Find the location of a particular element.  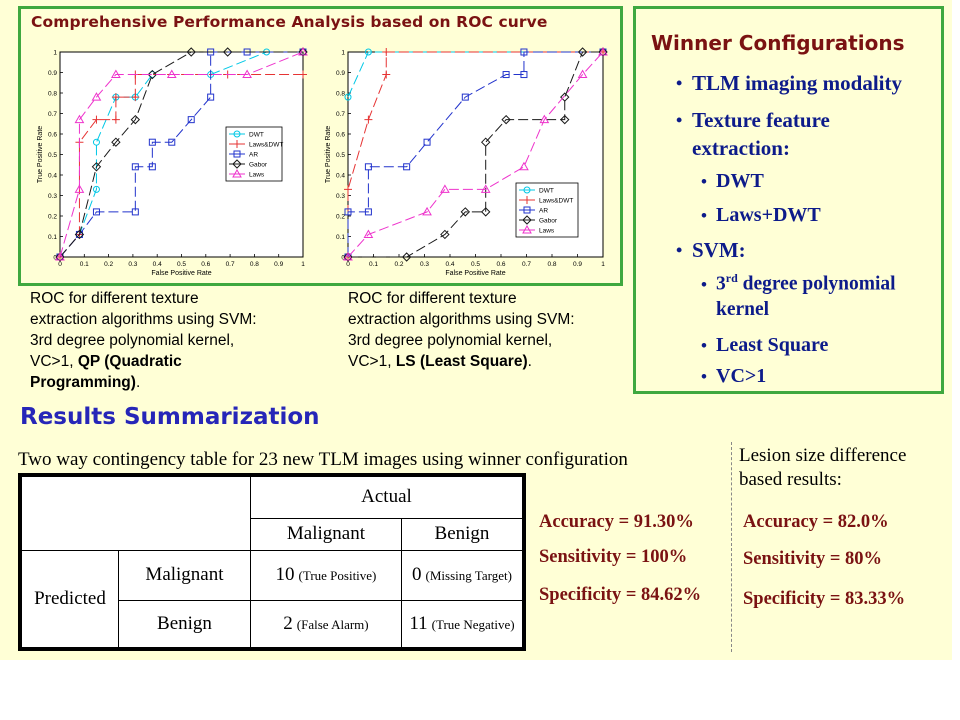

x-tick-label: 1 is located at coordinates (603, 264).